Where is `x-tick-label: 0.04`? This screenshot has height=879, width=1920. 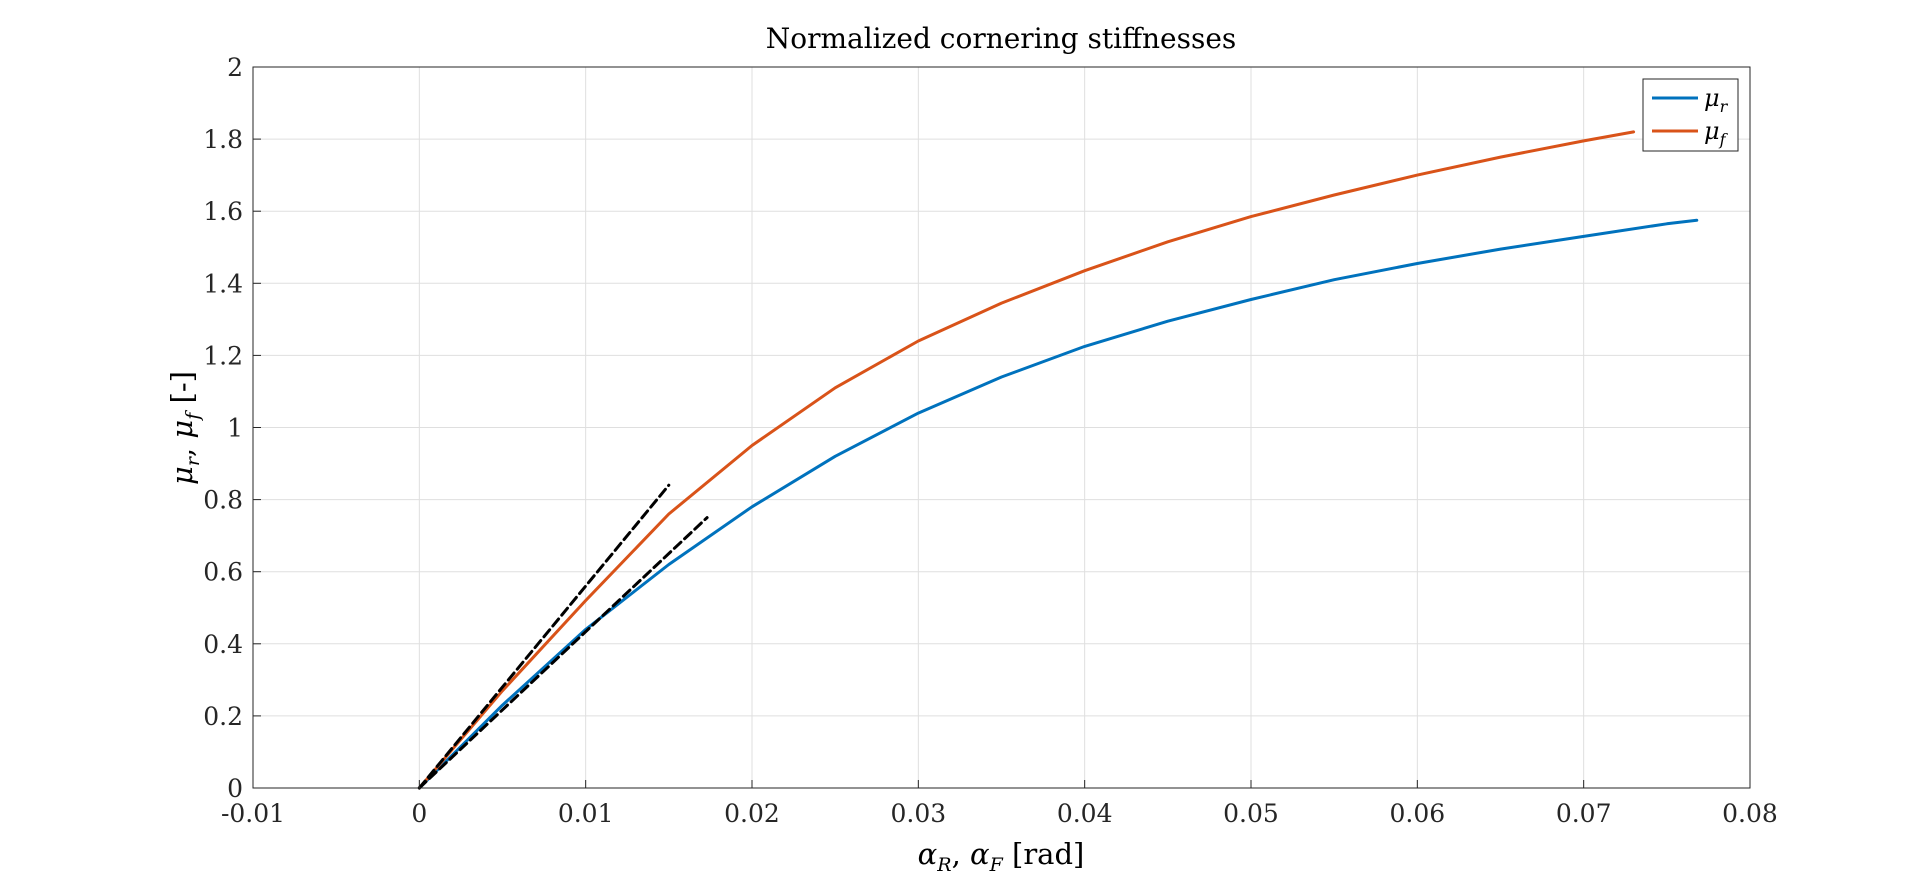
x-tick-label: 0.04 is located at coordinates (1085, 813).